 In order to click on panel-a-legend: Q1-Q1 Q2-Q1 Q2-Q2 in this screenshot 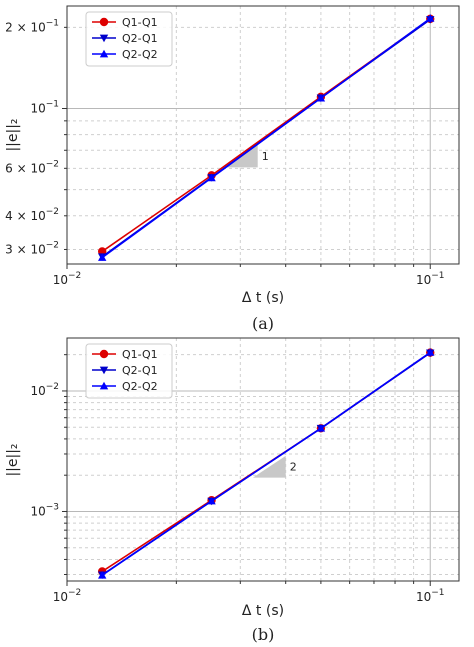, I will do `click(129, 39)`.